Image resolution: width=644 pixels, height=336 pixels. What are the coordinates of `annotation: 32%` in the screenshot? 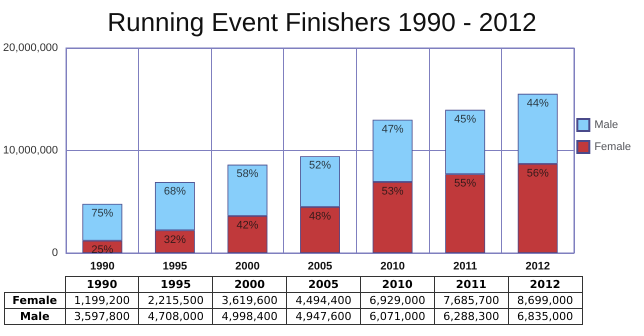 It's located at (175, 240).